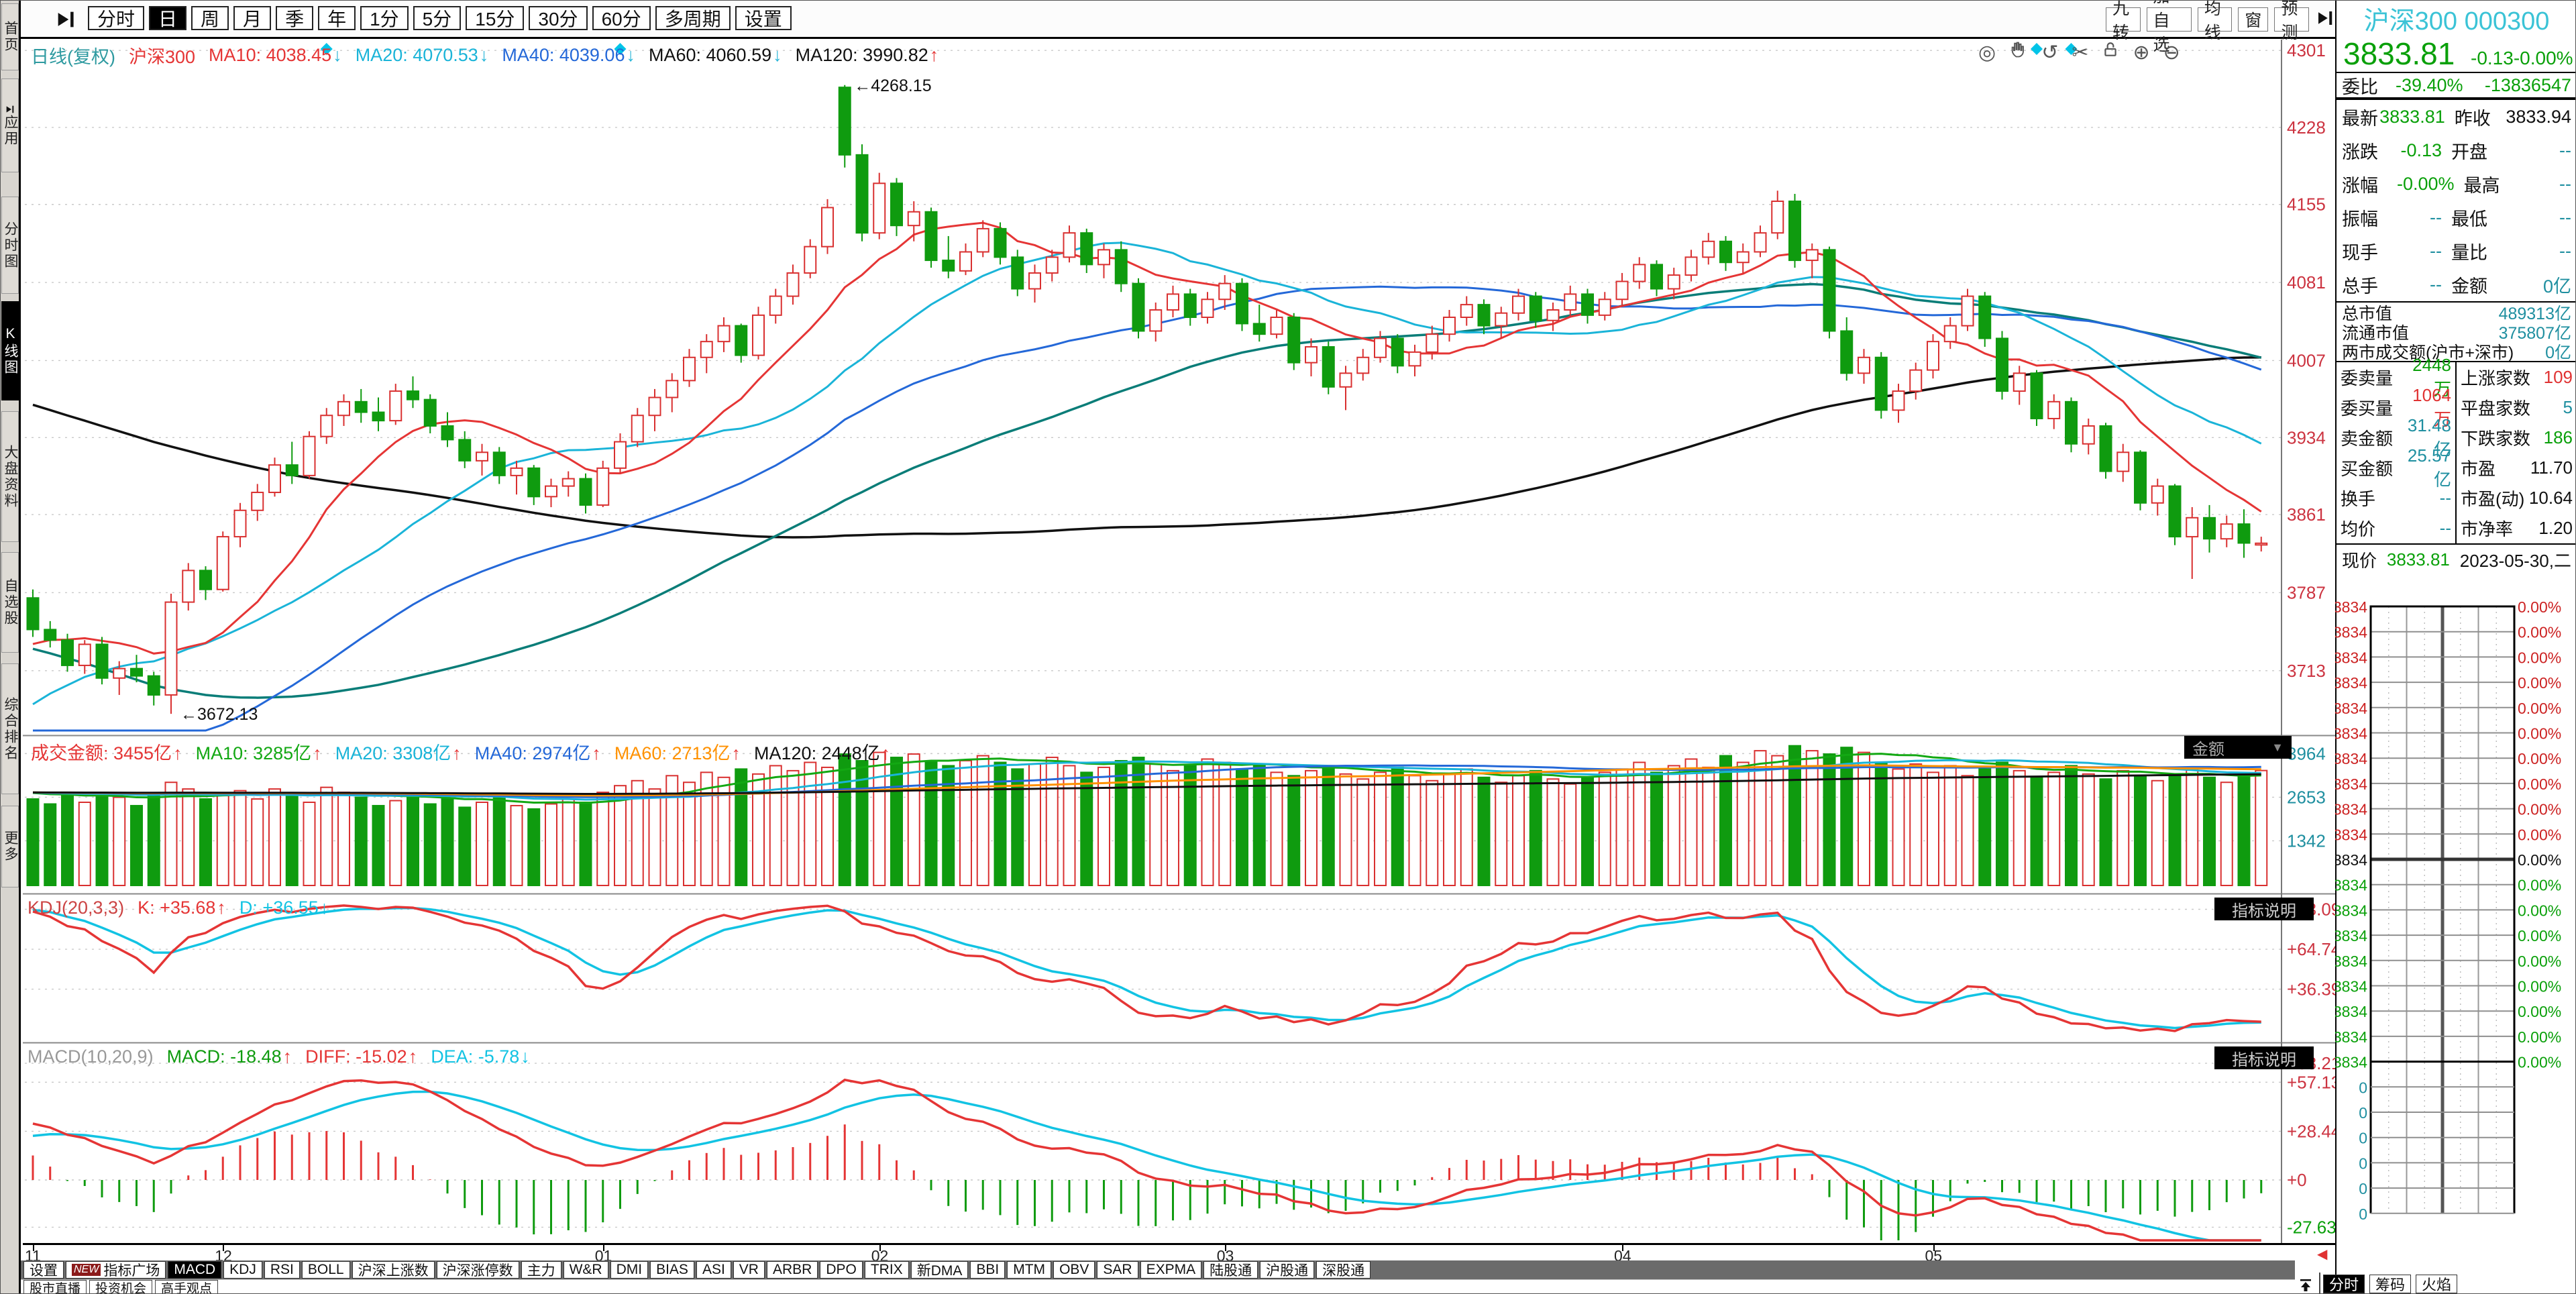 Image resolution: width=2576 pixels, height=1294 pixels. What do you see at coordinates (2141, 52) in the screenshot?
I see `zoom-in-icon: ⊕` at bounding box center [2141, 52].